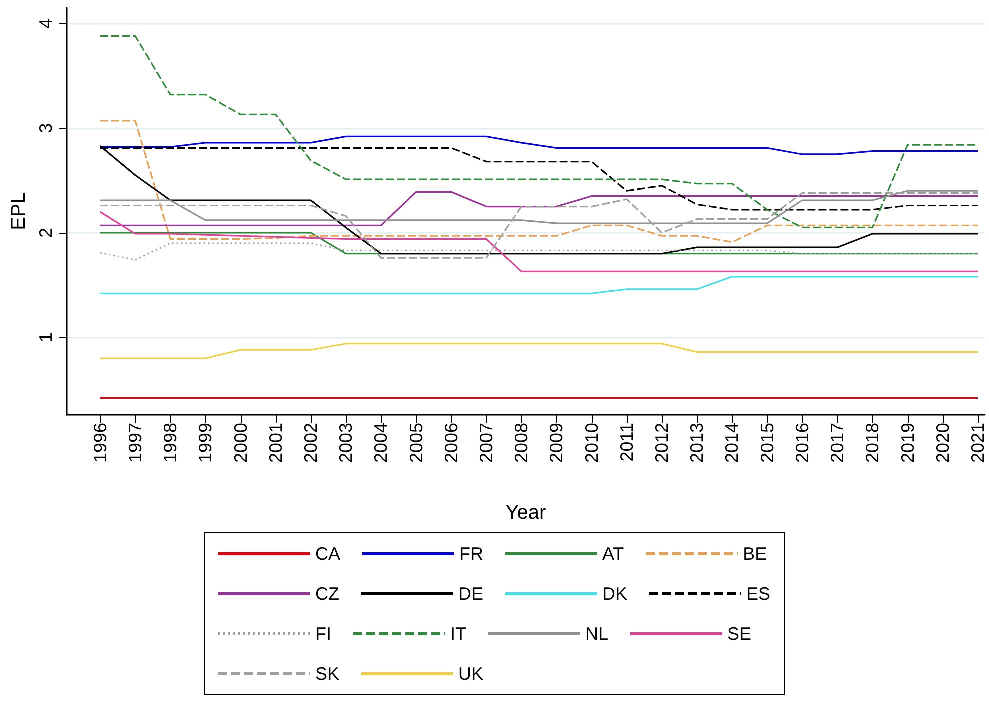 The height and width of the screenshot is (703, 989). What do you see at coordinates (755, 554) in the screenshot?
I see `legend-label: BE` at bounding box center [755, 554].